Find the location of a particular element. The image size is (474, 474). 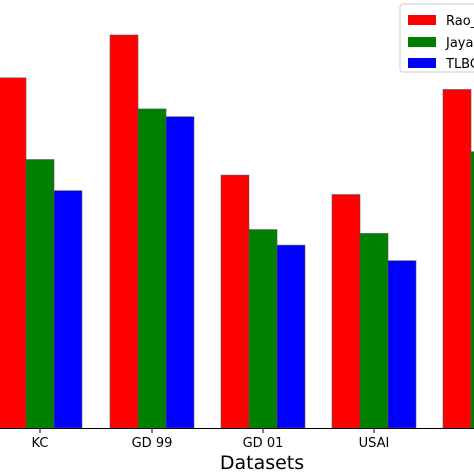

legend-label-rao: Rao_ is located at coordinates (460, 21).